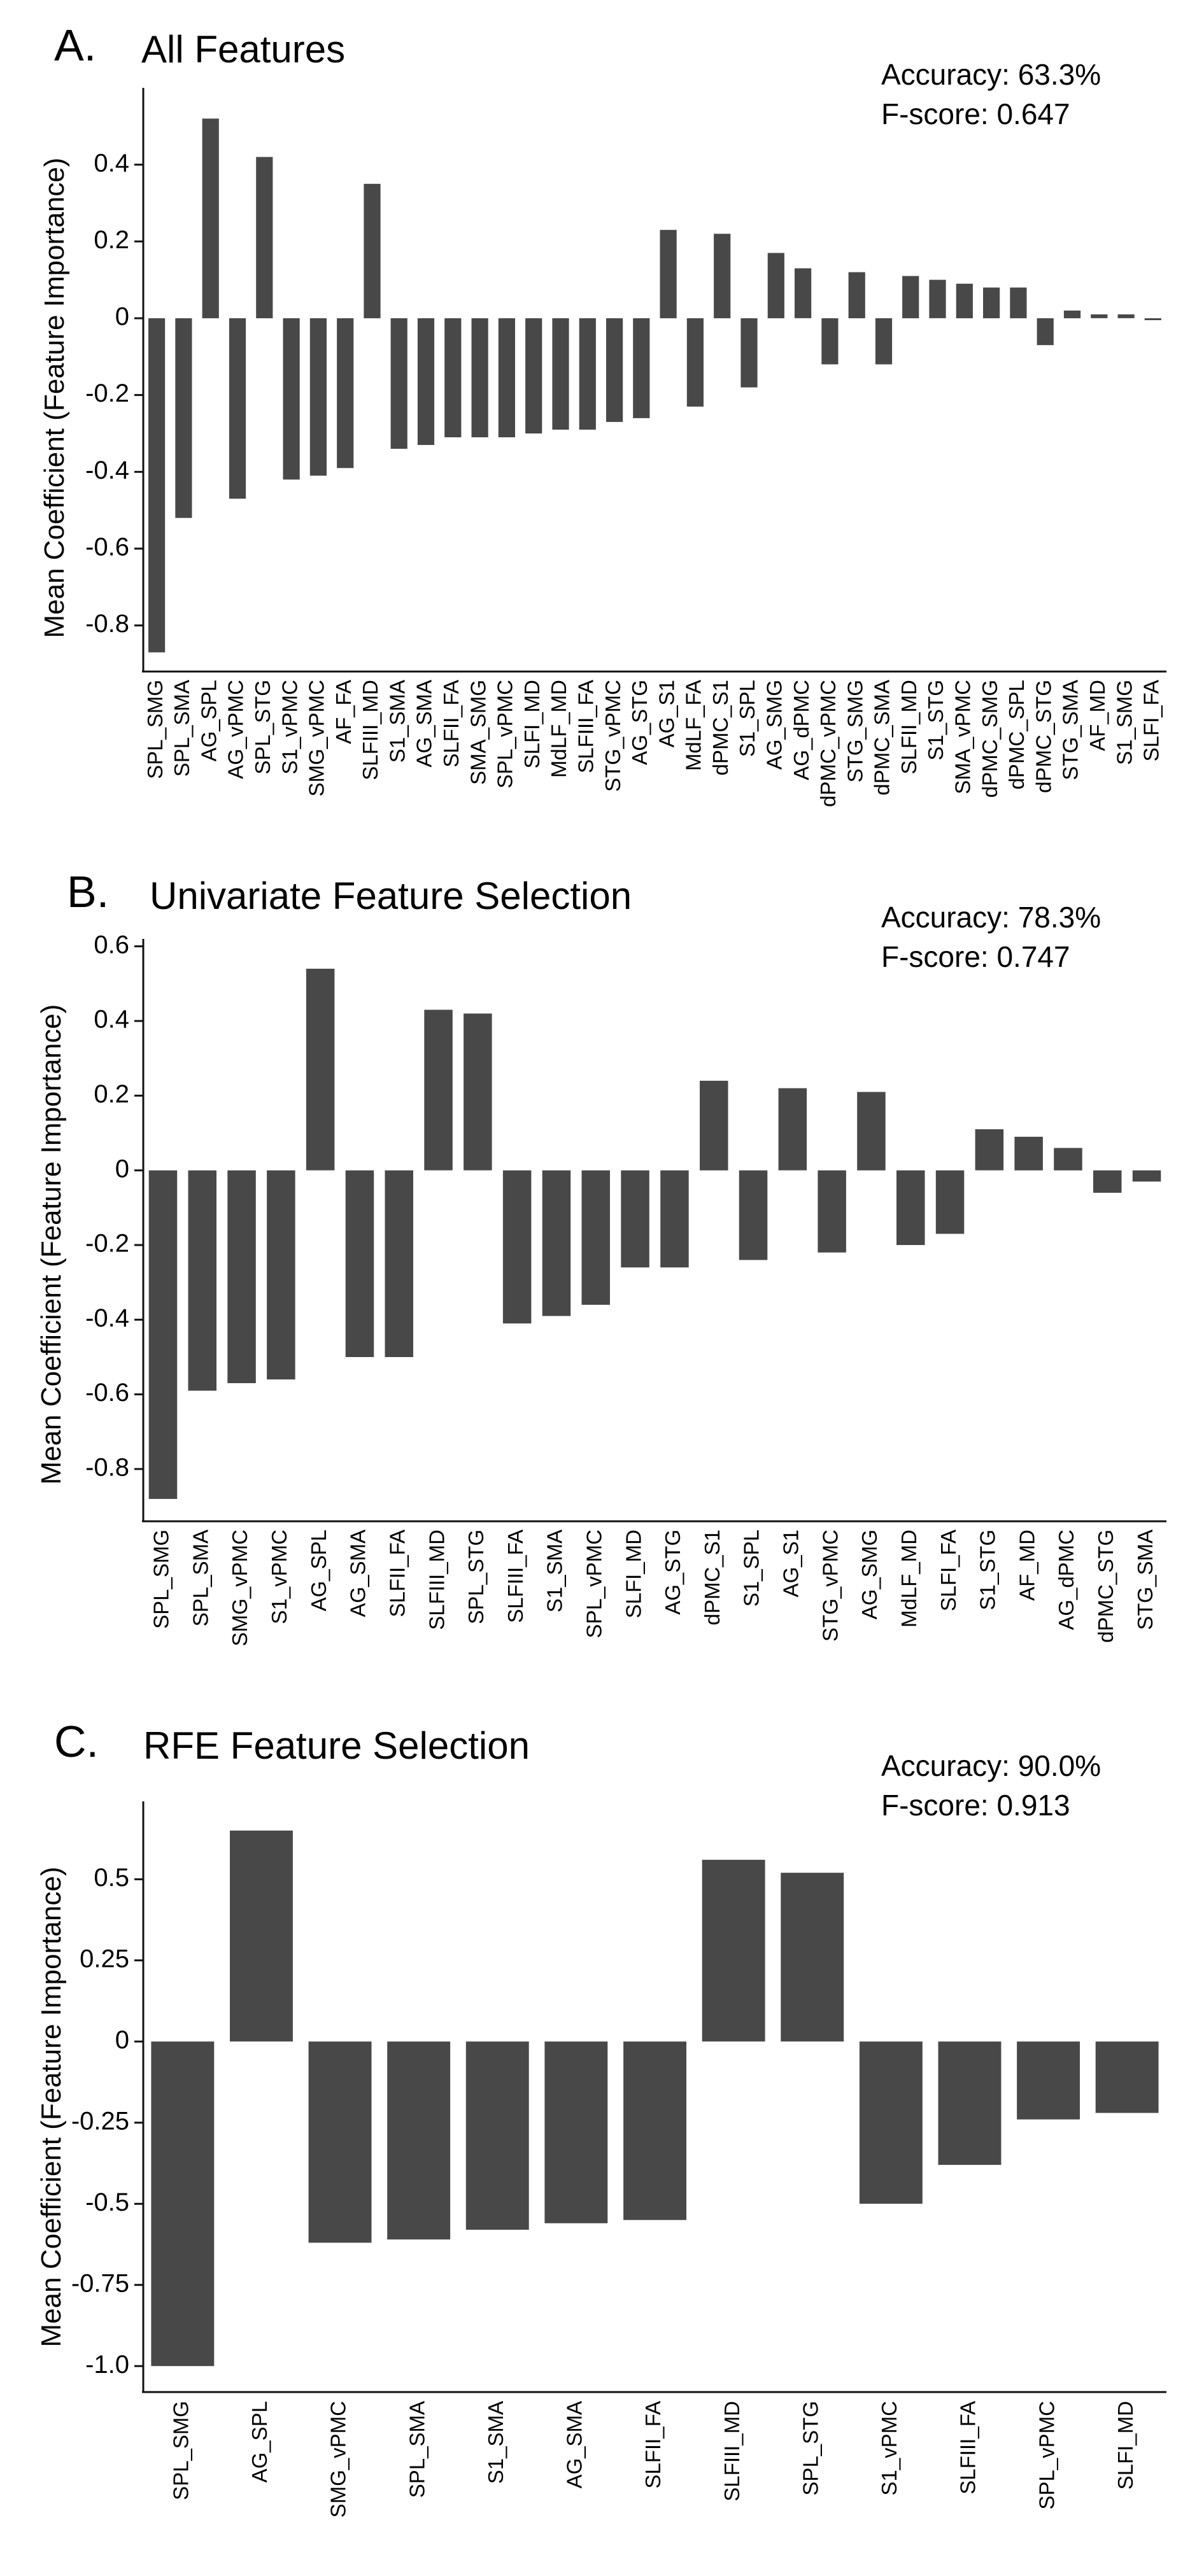 The width and height of the screenshot is (1190, 2576). What do you see at coordinates (88, 892) in the screenshot?
I see `panel-letter: B.` at bounding box center [88, 892].